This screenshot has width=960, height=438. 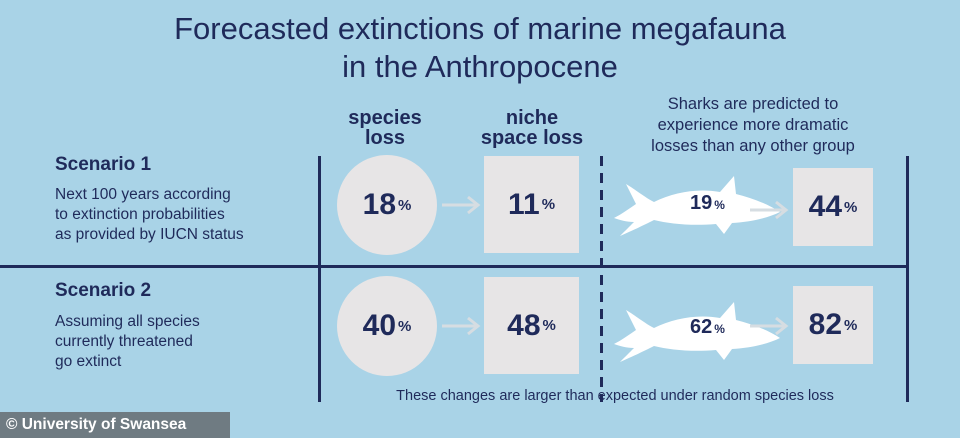 I want to click on scenario-1-species-loss-circle: 18%, so click(x=387, y=205).